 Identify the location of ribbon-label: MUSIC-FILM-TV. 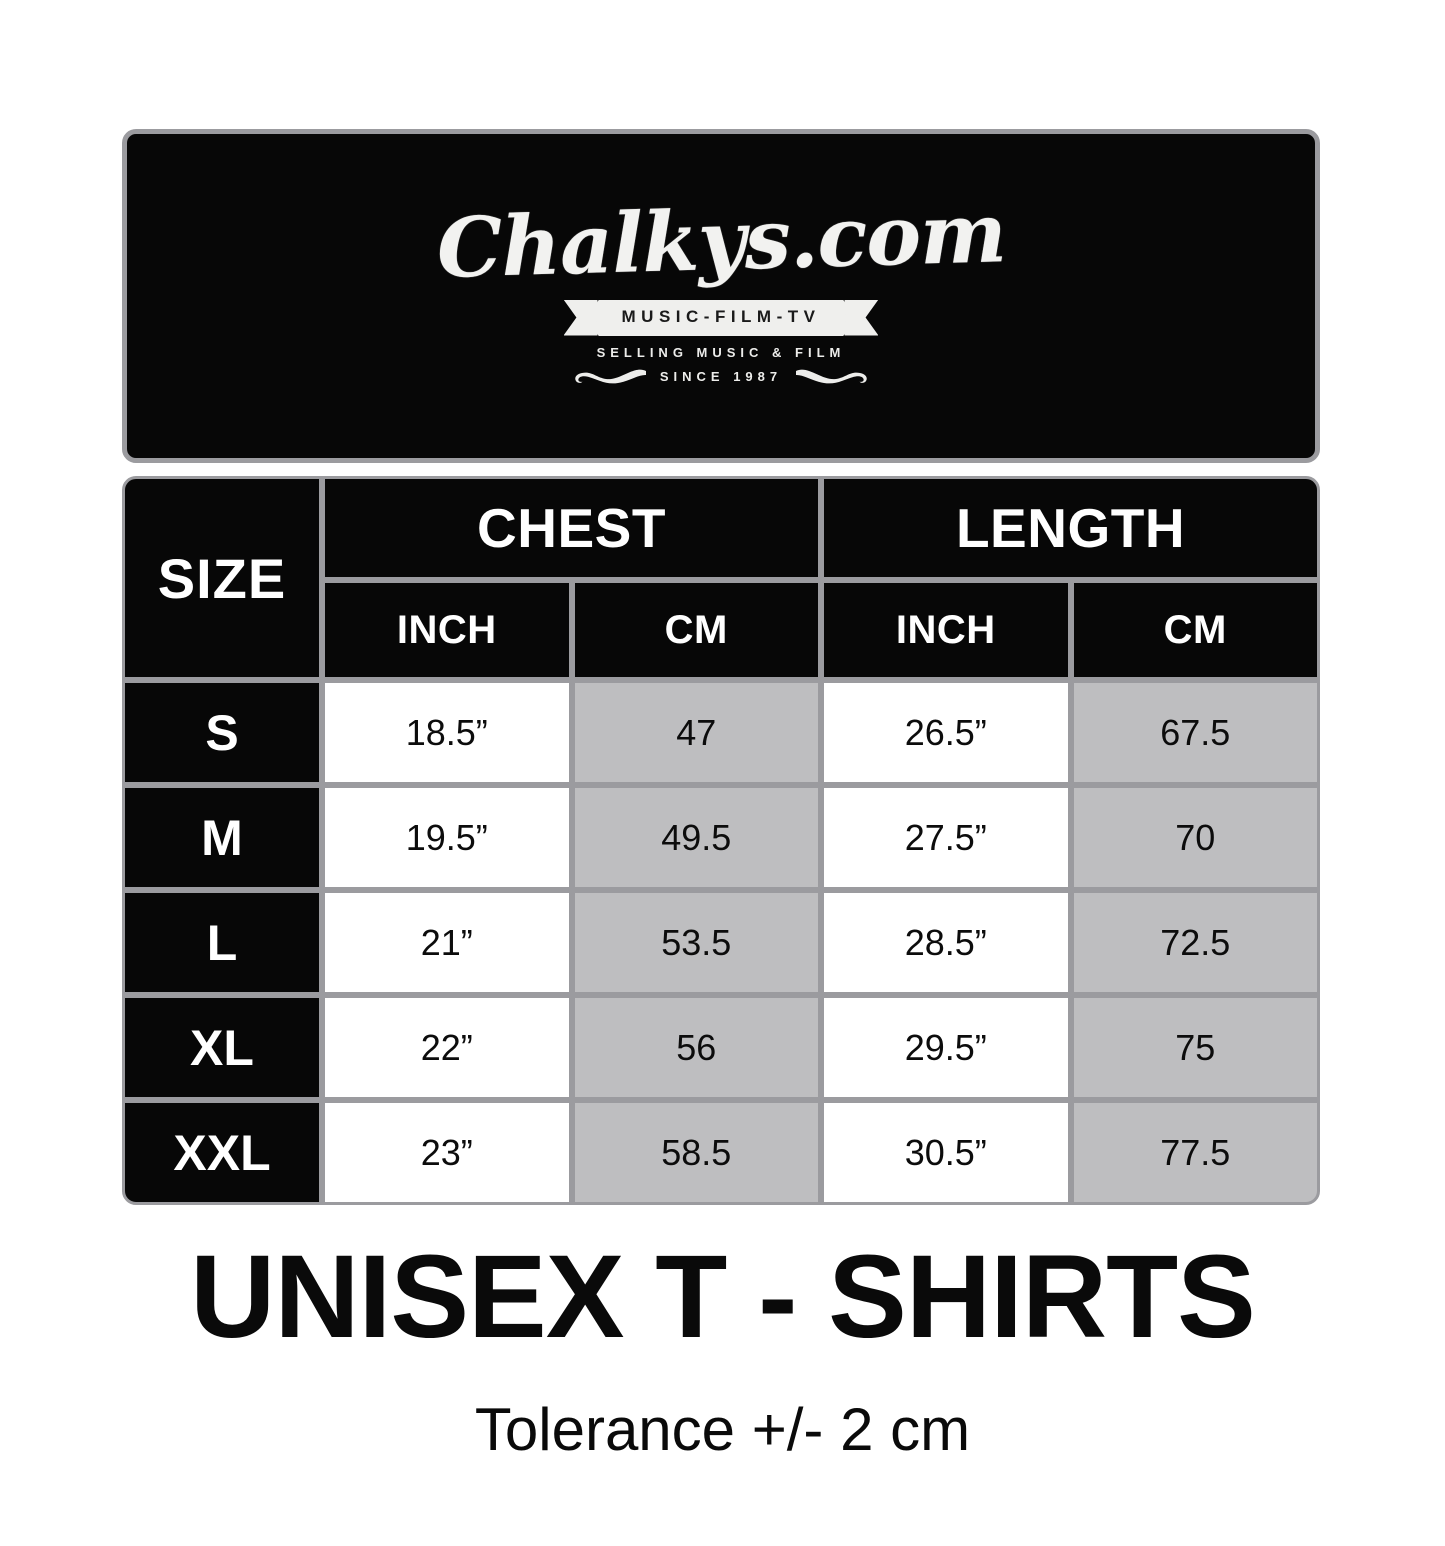
(721, 316).